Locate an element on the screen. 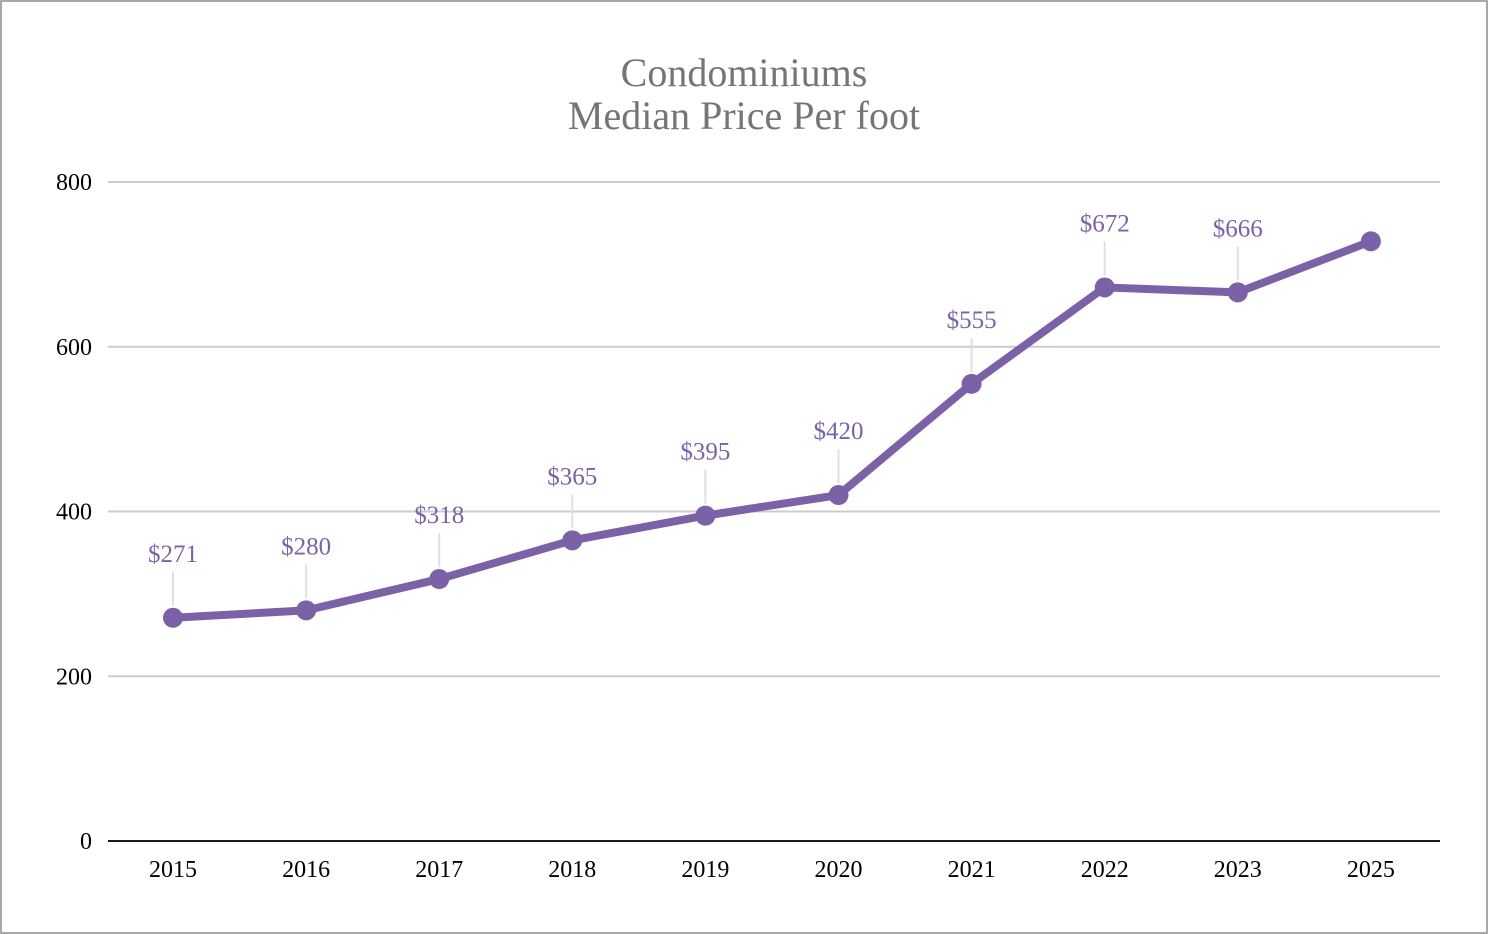 Image resolution: width=1488 pixels, height=934 pixels. data-label: $395 is located at coordinates (705, 452).